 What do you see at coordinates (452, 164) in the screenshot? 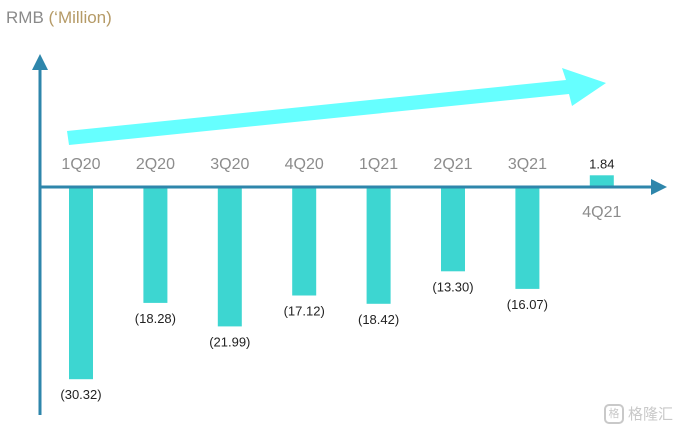
I see `category-label-2q21: 2Q21` at bounding box center [452, 164].